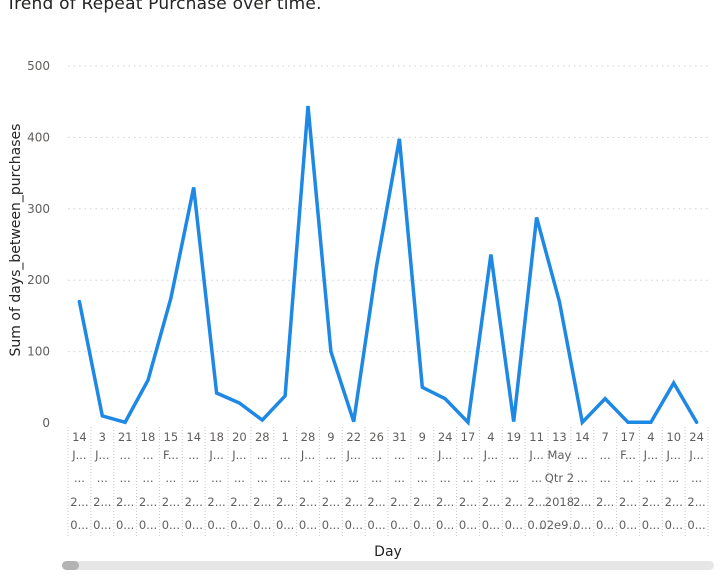 The width and height of the screenshot is (721, 579). Describe the element at coordinates (513, 437) in the screenshot. I see `x-tick-label: 19` at that location.